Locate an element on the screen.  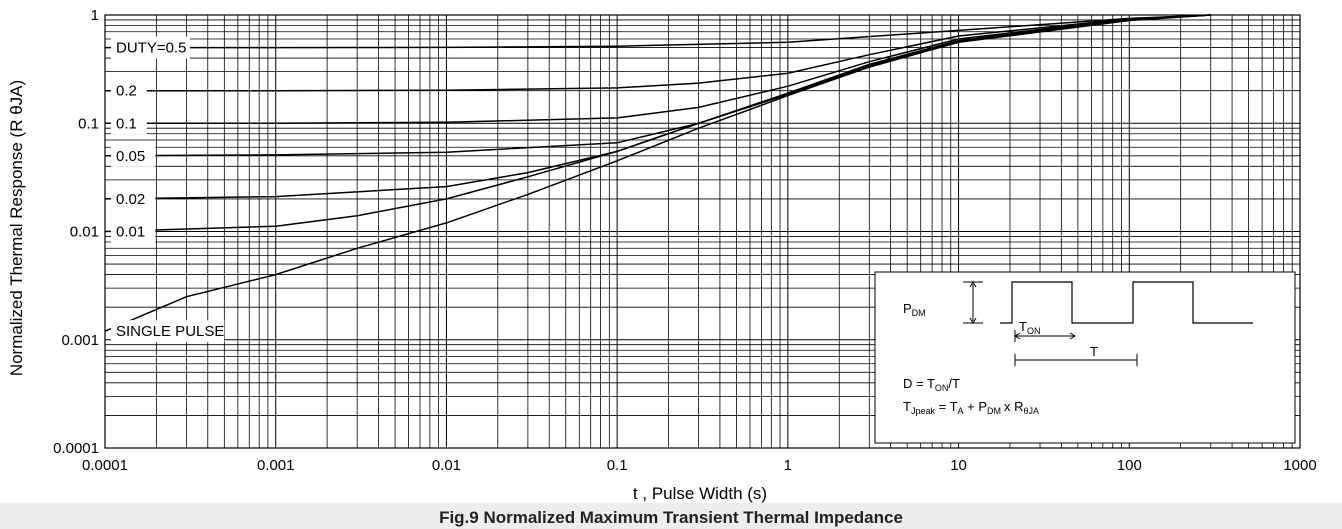
series-label-text: 0.1 is located at coordinates (126, 123).